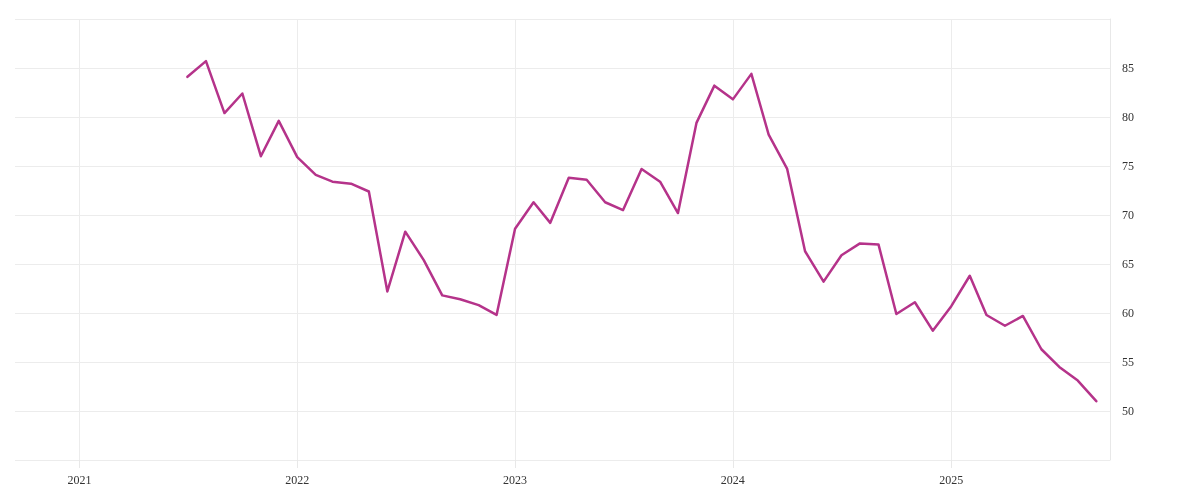  Describe the element at coordinates (1128, 264) in the screenshot. I see `y-tick-label: 65` at that location.